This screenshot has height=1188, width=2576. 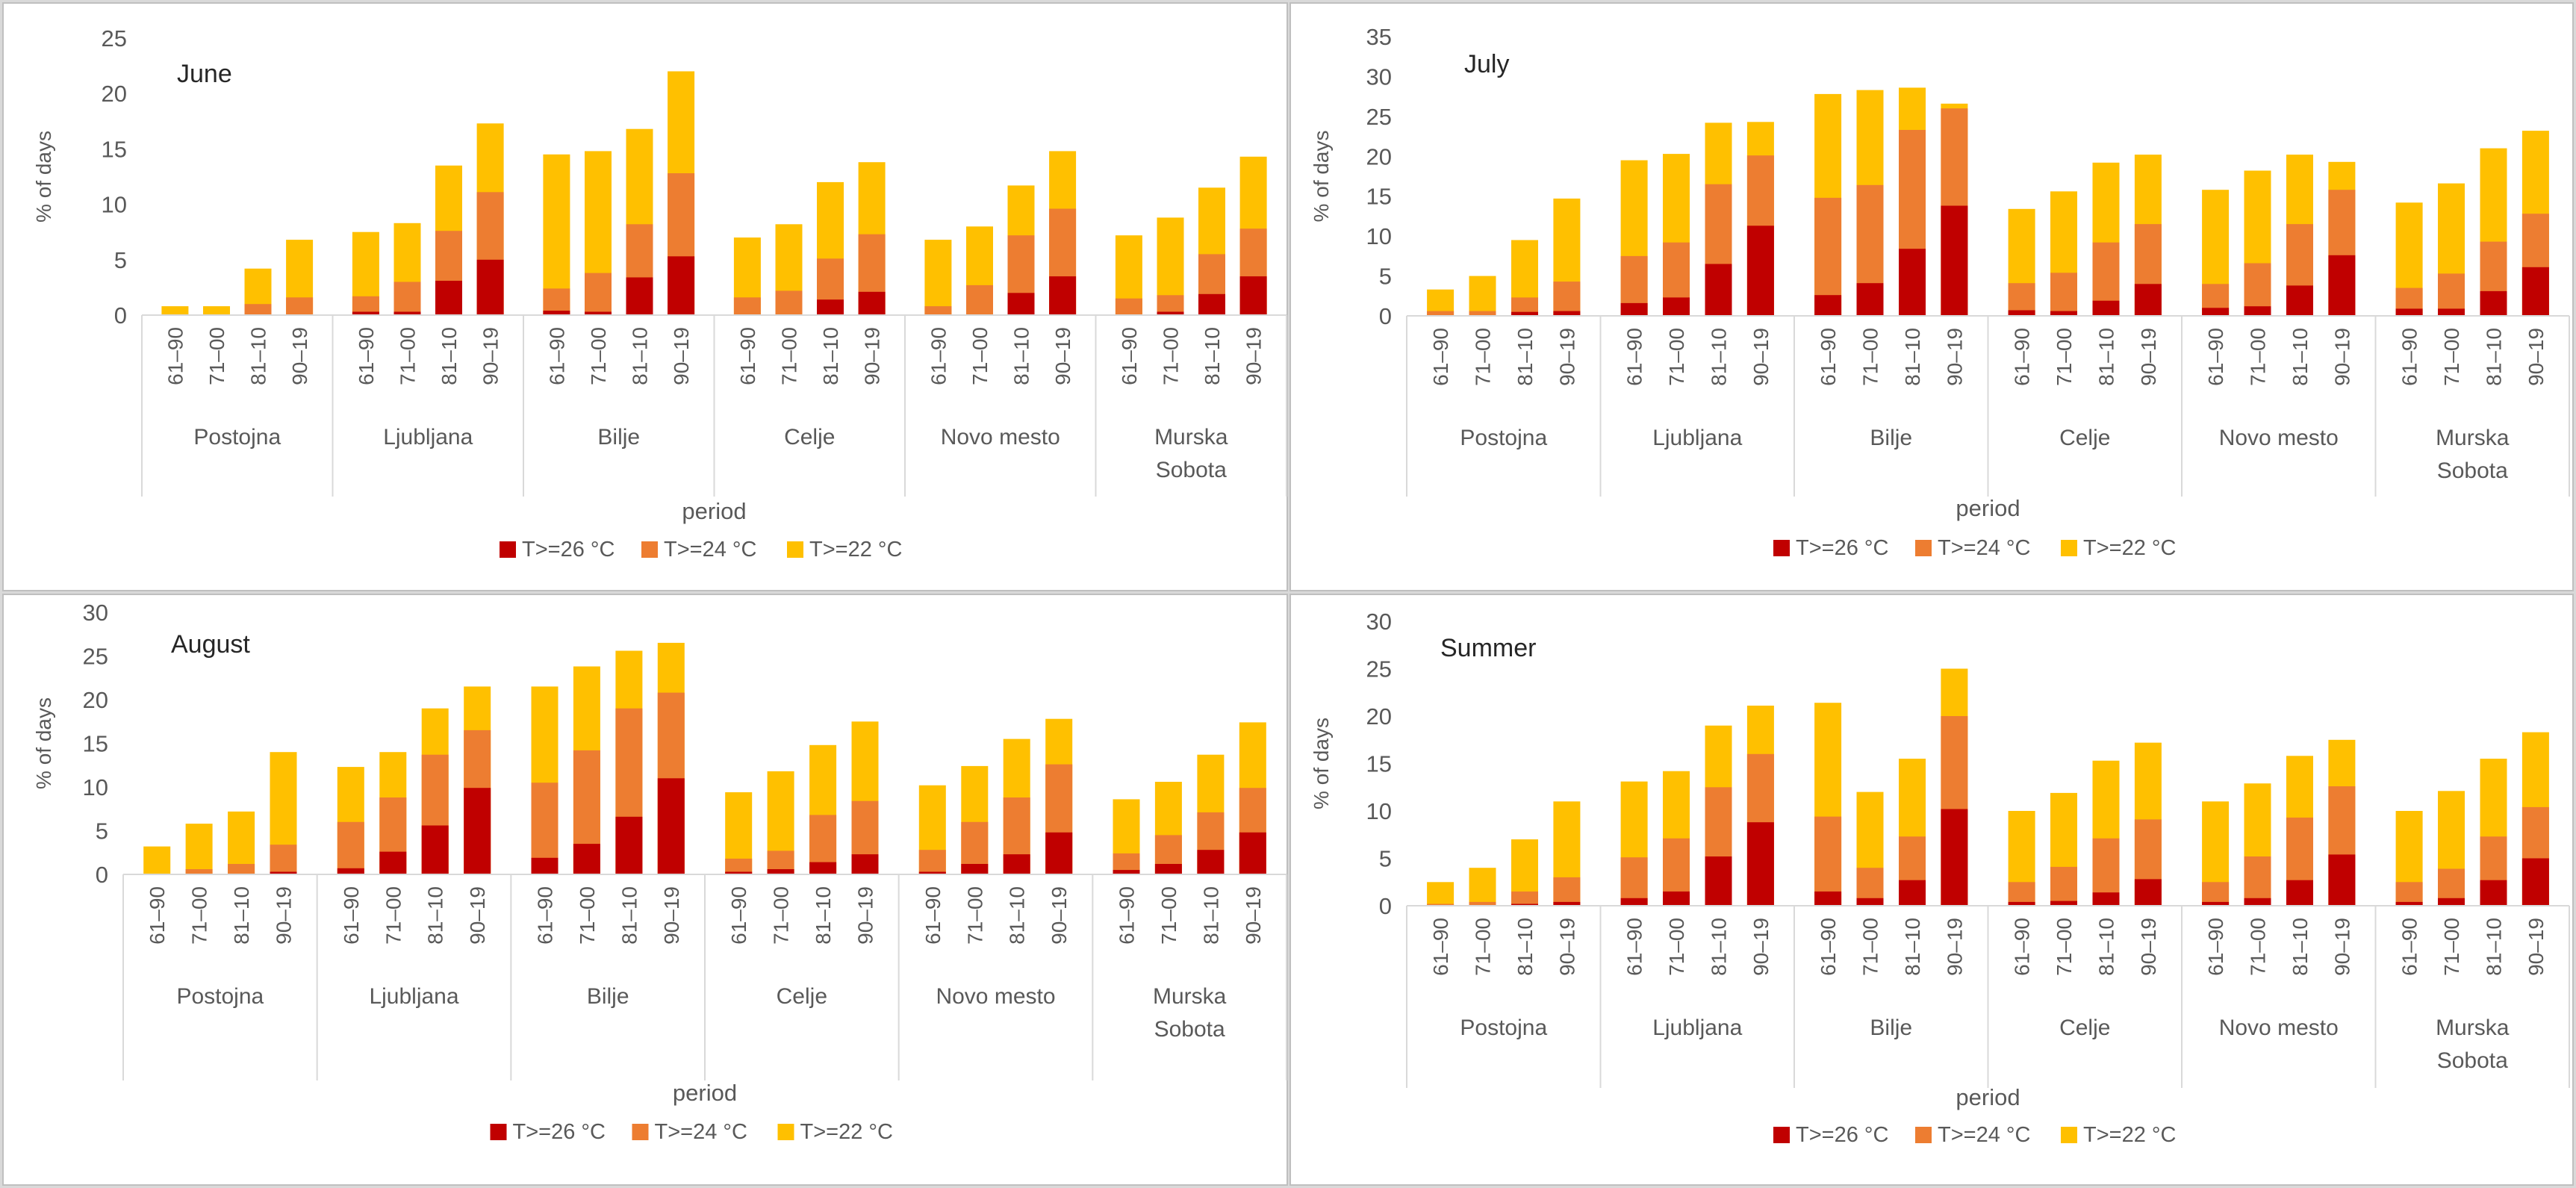 I want to click on chart-august-bar-postojna-90-19-t-24-c, so click(x=283, y=859).